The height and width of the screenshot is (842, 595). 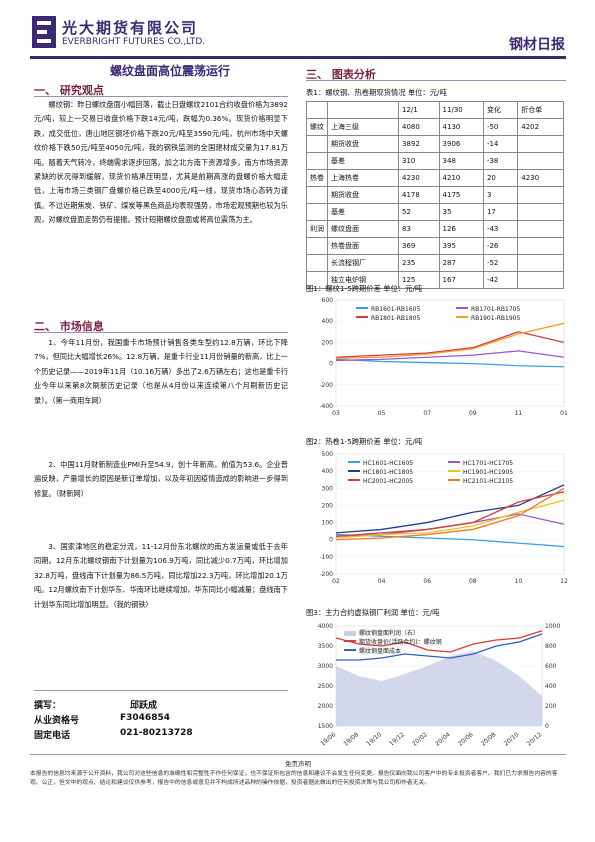 I want to click on table-cell-wr: 4202, so click(x=540, y=127).